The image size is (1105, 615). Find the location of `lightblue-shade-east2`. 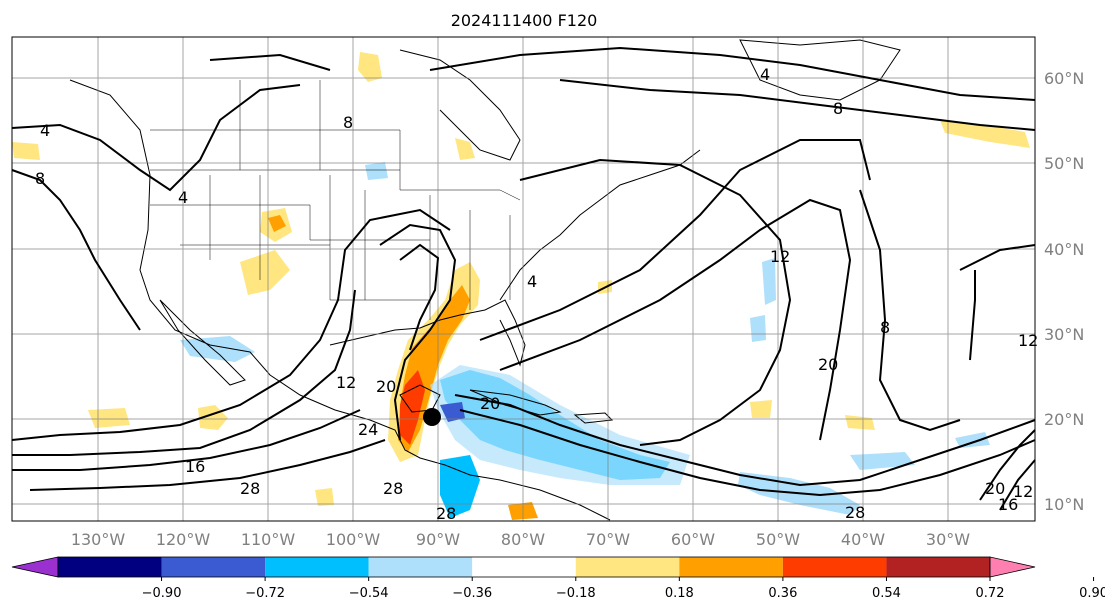

lightblue-shade-east2 is located at coordinates (972, 440).